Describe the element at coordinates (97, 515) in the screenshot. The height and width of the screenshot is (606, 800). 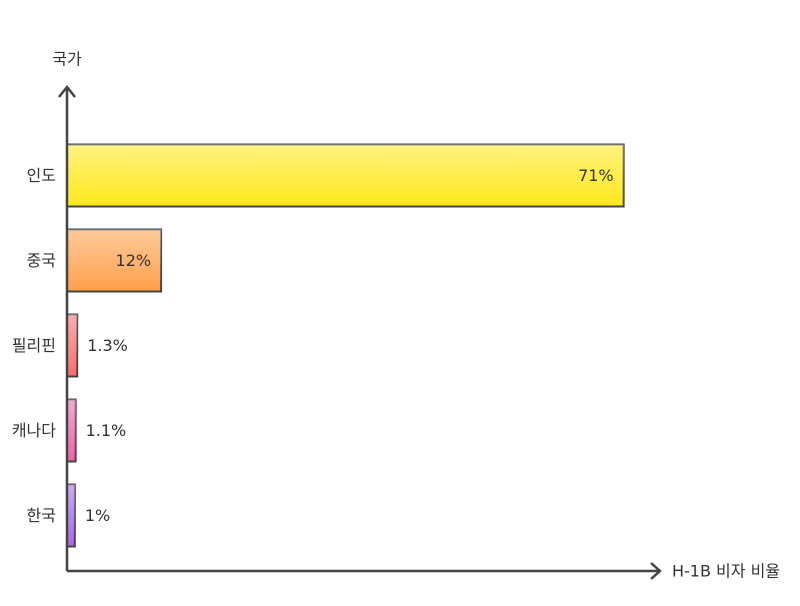
I see `value-label: 1%` at that location.